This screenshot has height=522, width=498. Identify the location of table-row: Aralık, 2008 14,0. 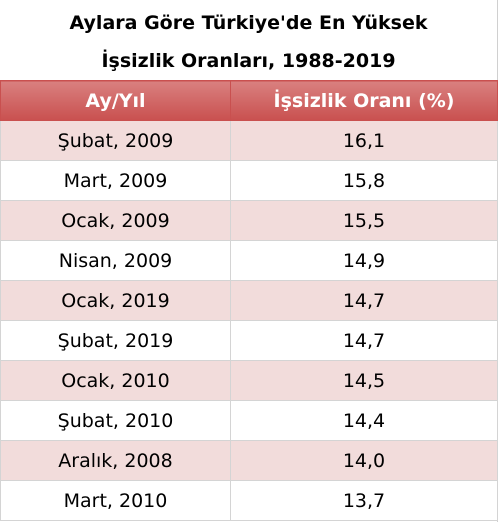
(249, 460).